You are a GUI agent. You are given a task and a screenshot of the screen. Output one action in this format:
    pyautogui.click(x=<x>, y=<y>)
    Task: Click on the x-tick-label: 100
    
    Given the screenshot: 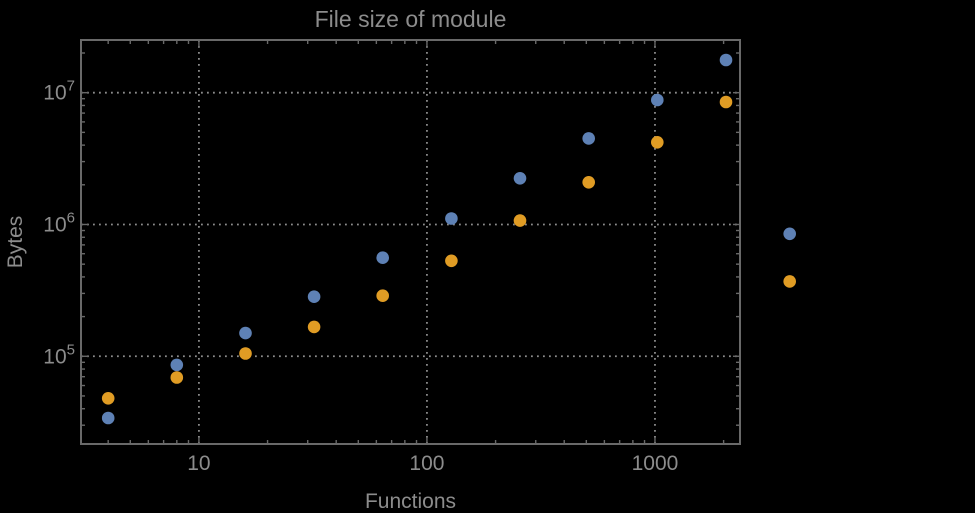 What is the action you would take?
    pyautogui.click(x=426, y=463)
    